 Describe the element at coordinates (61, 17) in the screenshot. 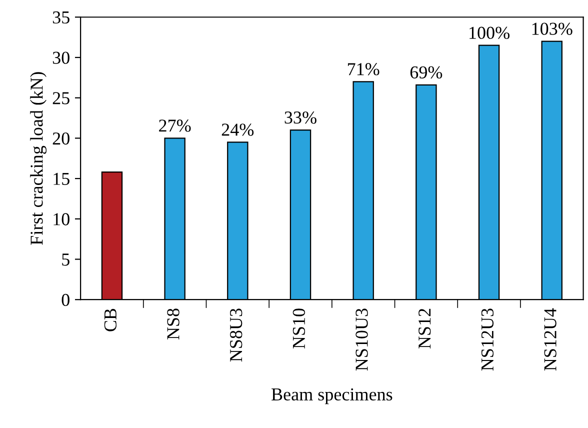

I see `y-tick-label: 35` at that location.